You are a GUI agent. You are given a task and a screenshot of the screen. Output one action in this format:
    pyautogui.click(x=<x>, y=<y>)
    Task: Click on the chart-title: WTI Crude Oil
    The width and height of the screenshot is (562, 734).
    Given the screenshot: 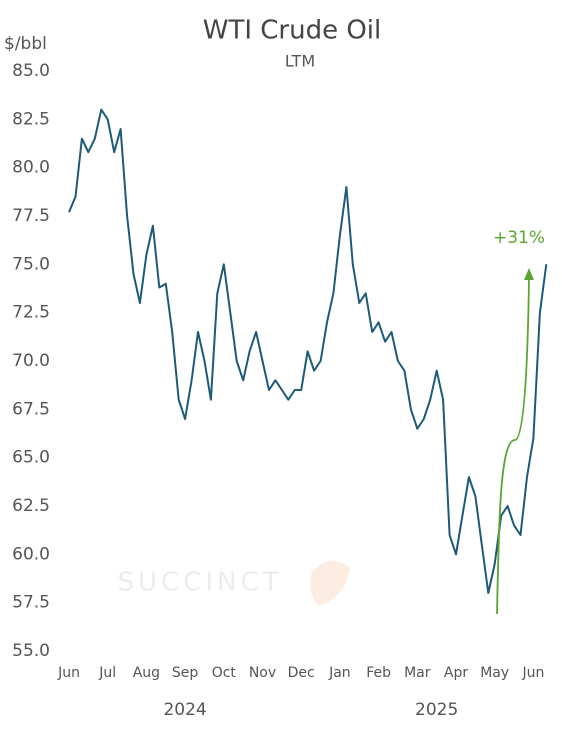 What is the action you would take?
    pyautogui.click(x=292, y=31)
    